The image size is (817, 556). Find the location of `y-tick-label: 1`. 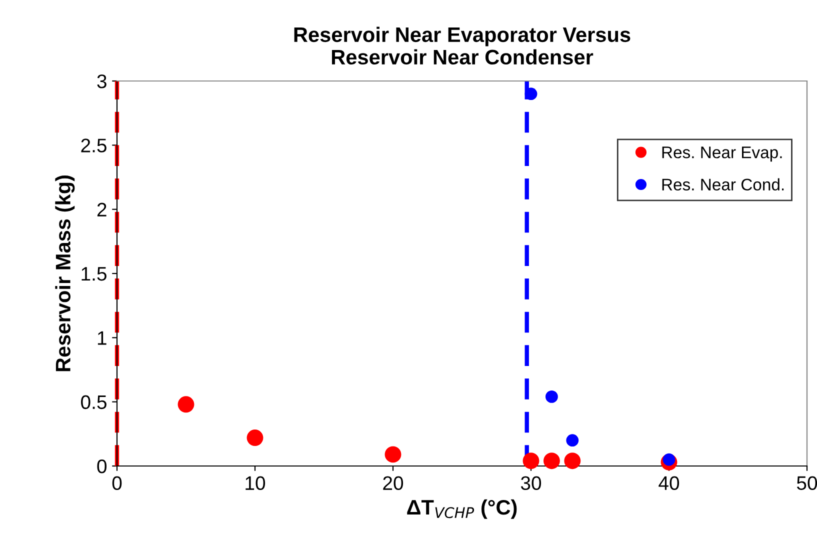

y-tick-label: 1 is located at coordinates (102, 338).